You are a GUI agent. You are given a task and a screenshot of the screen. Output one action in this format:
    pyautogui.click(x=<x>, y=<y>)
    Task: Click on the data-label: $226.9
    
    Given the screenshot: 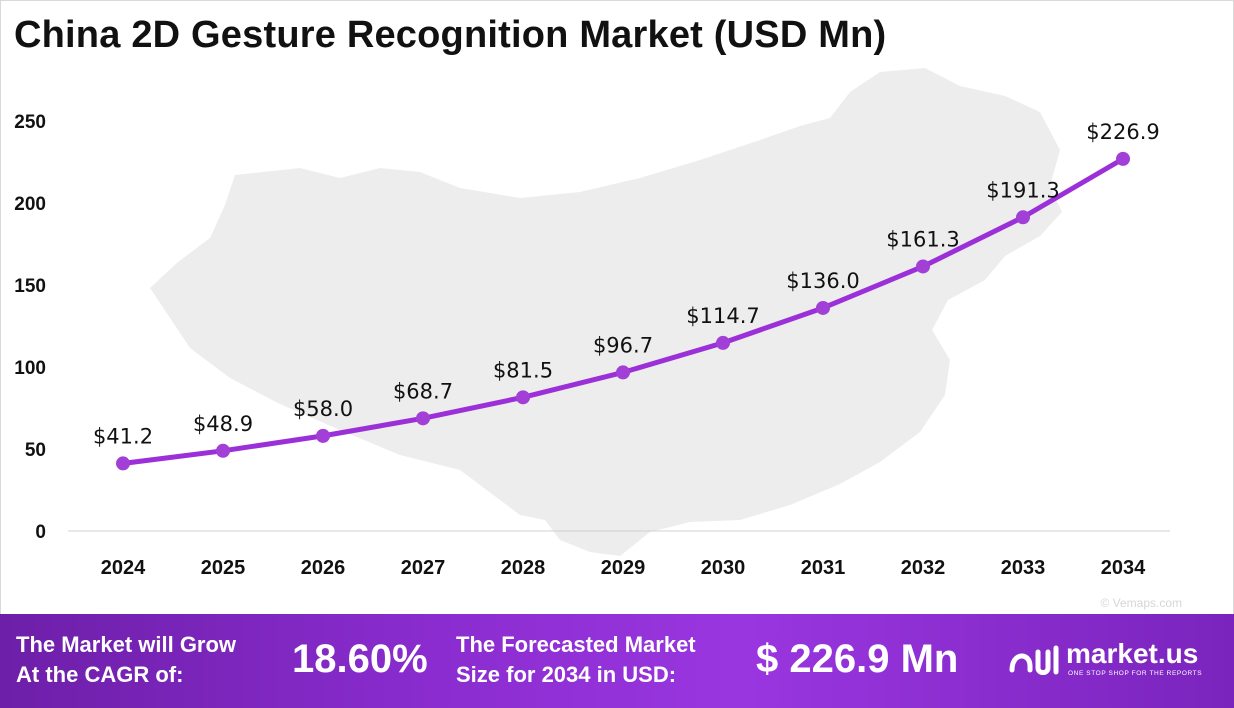 What is the action you would take?
    pyautogui.click(x=1122, y=132)
    